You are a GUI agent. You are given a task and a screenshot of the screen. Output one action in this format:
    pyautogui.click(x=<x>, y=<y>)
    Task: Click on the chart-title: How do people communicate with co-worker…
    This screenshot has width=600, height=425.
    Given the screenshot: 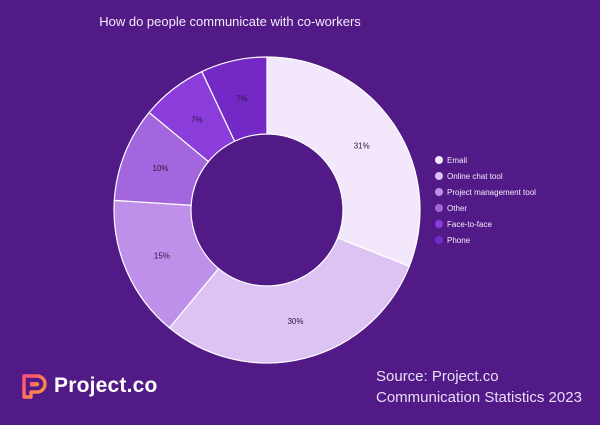 What is the action you would take?
    pyautogui.click(x=230, y=21)
    